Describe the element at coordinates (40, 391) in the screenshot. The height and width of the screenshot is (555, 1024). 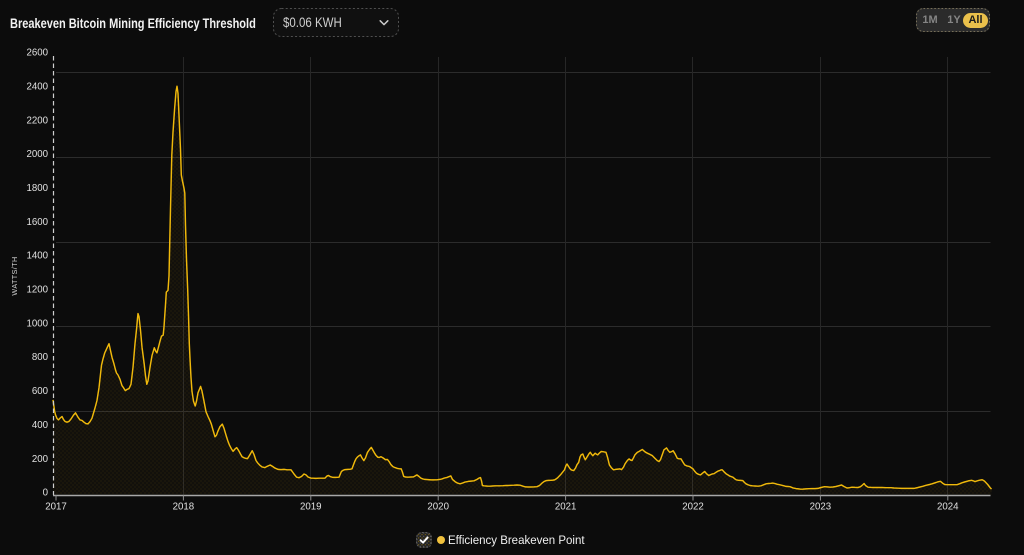
I see `svg-text: 600` at that location.